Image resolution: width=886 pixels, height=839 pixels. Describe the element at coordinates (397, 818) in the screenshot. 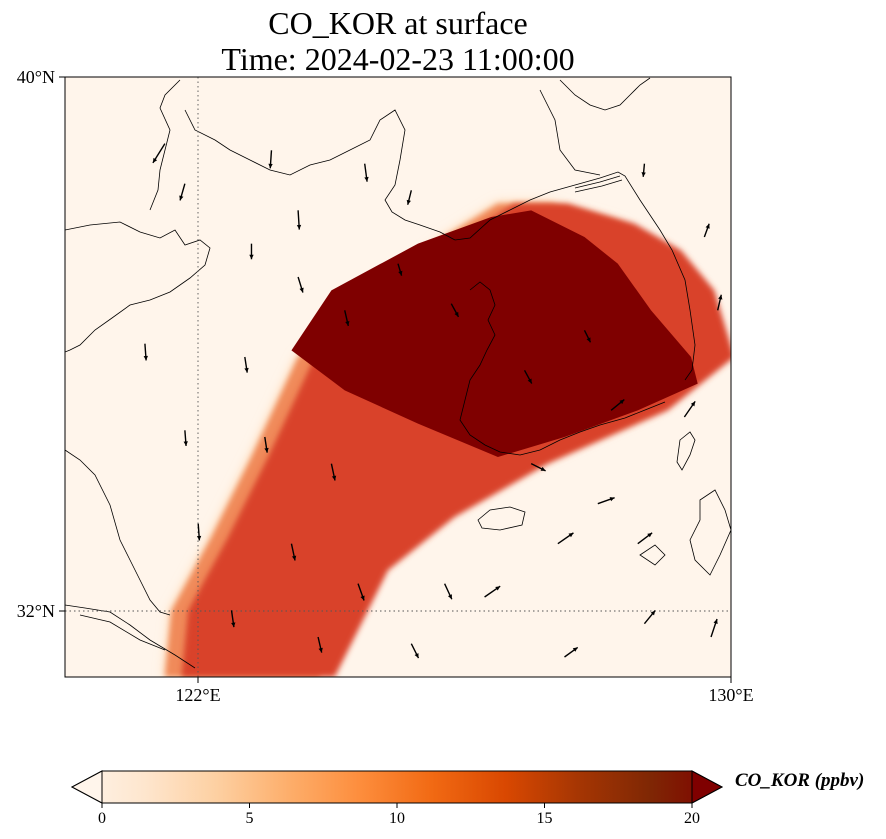

I see `colorbar-tick-label: 10` at that location.